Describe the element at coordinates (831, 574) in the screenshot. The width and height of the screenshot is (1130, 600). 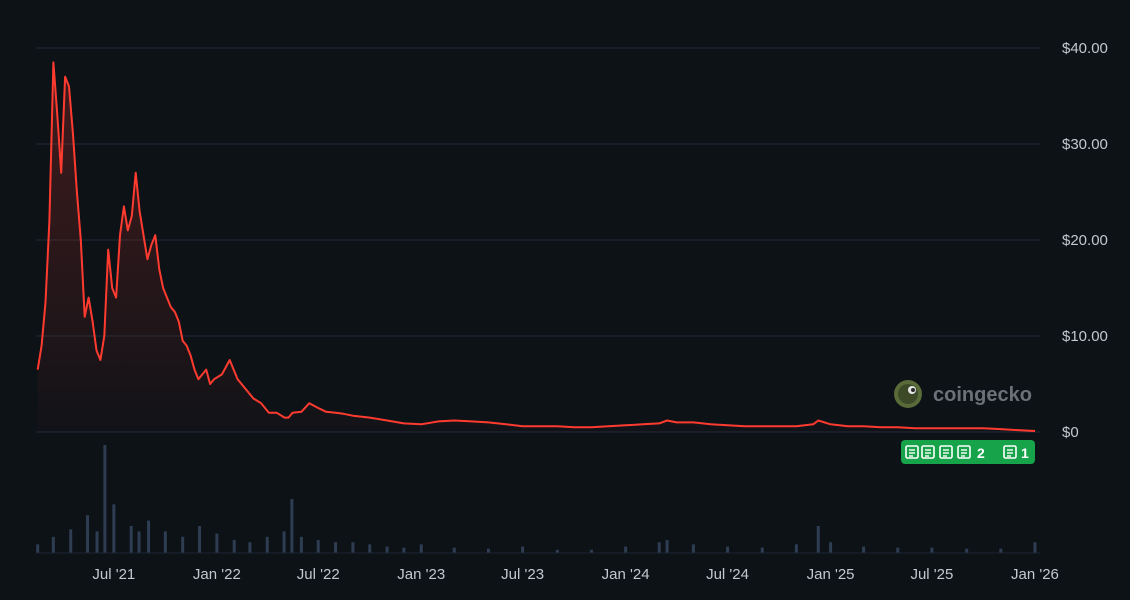
I see `x-tick-label: Jan '25` at that location.